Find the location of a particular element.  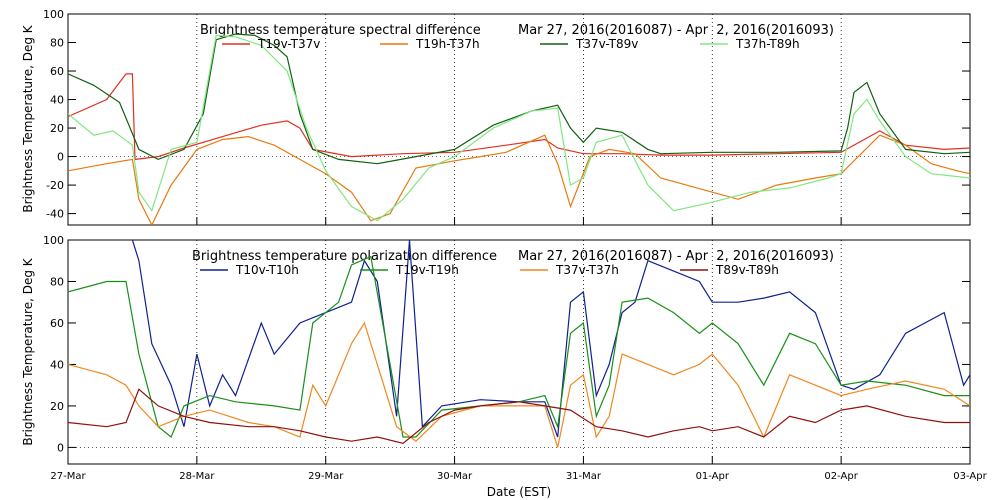

x-tick-label: 03-Apr is located at coordinates (970, 476).